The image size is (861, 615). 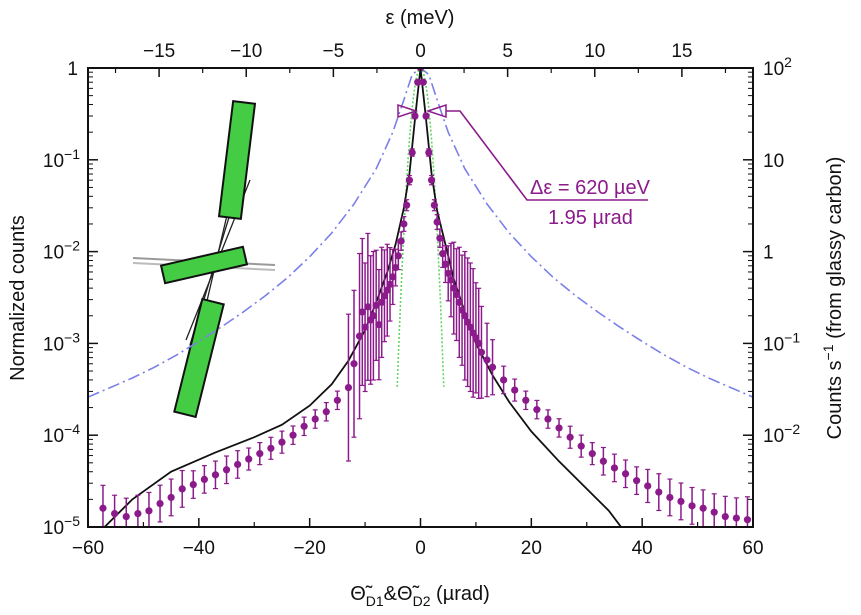 What do you see at coordinates (420, 548) in the screenshot?
I see `x-tick-label-3: 0` at bounding box center [420, 548].